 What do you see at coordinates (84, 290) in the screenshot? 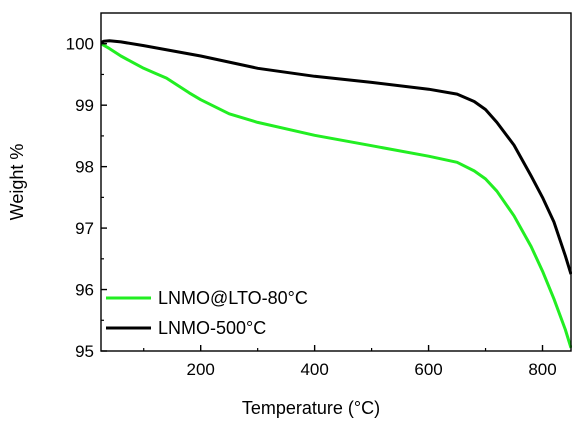
I see `y-tick-label: 96` at bounding box center [84, 290].